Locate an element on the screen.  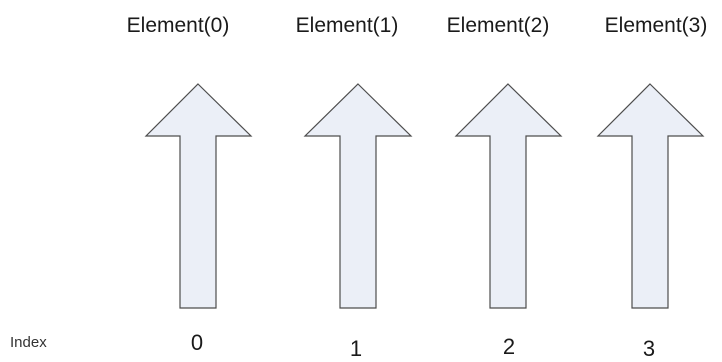
element-label-2: Element(2) is located at coordinates (498, 25).